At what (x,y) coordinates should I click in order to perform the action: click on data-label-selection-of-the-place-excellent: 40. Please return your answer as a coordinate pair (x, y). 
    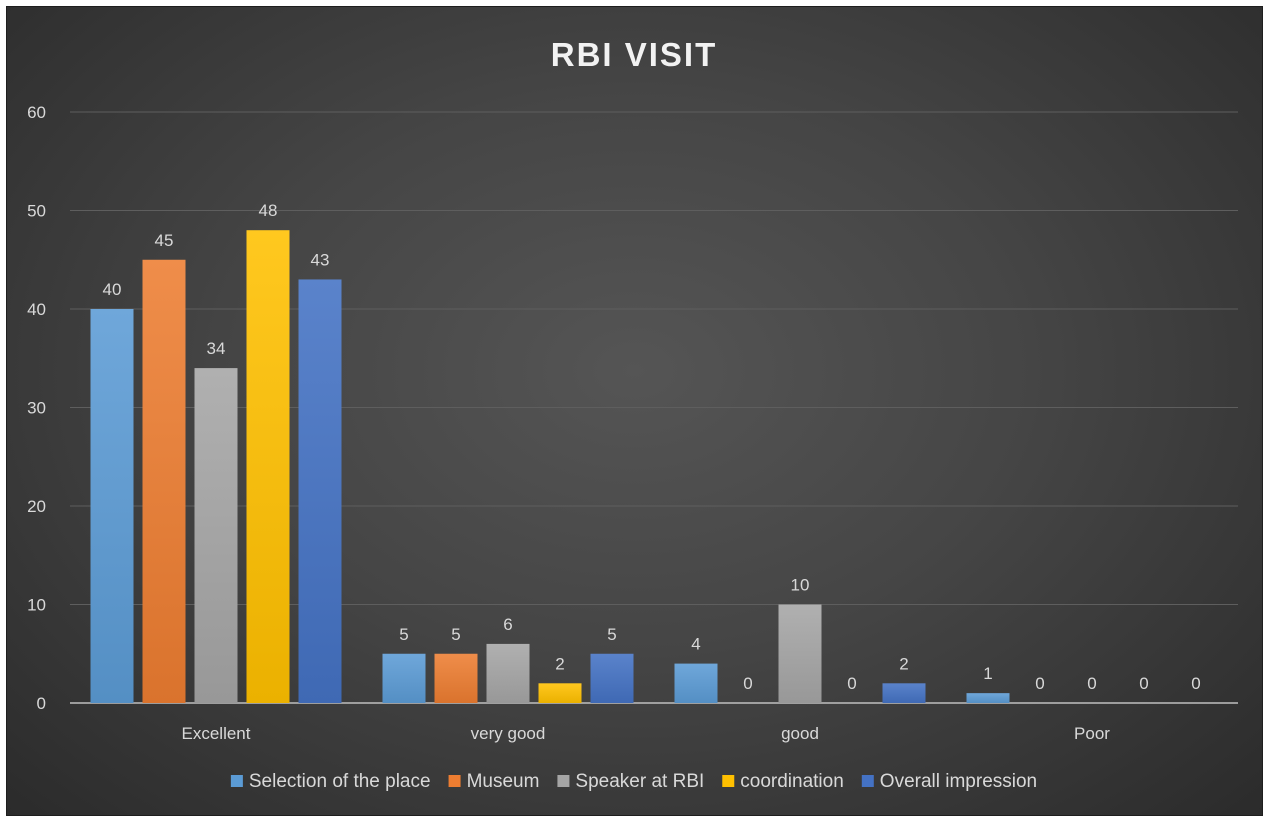
    Looking at the image, I should click on (112, 289).